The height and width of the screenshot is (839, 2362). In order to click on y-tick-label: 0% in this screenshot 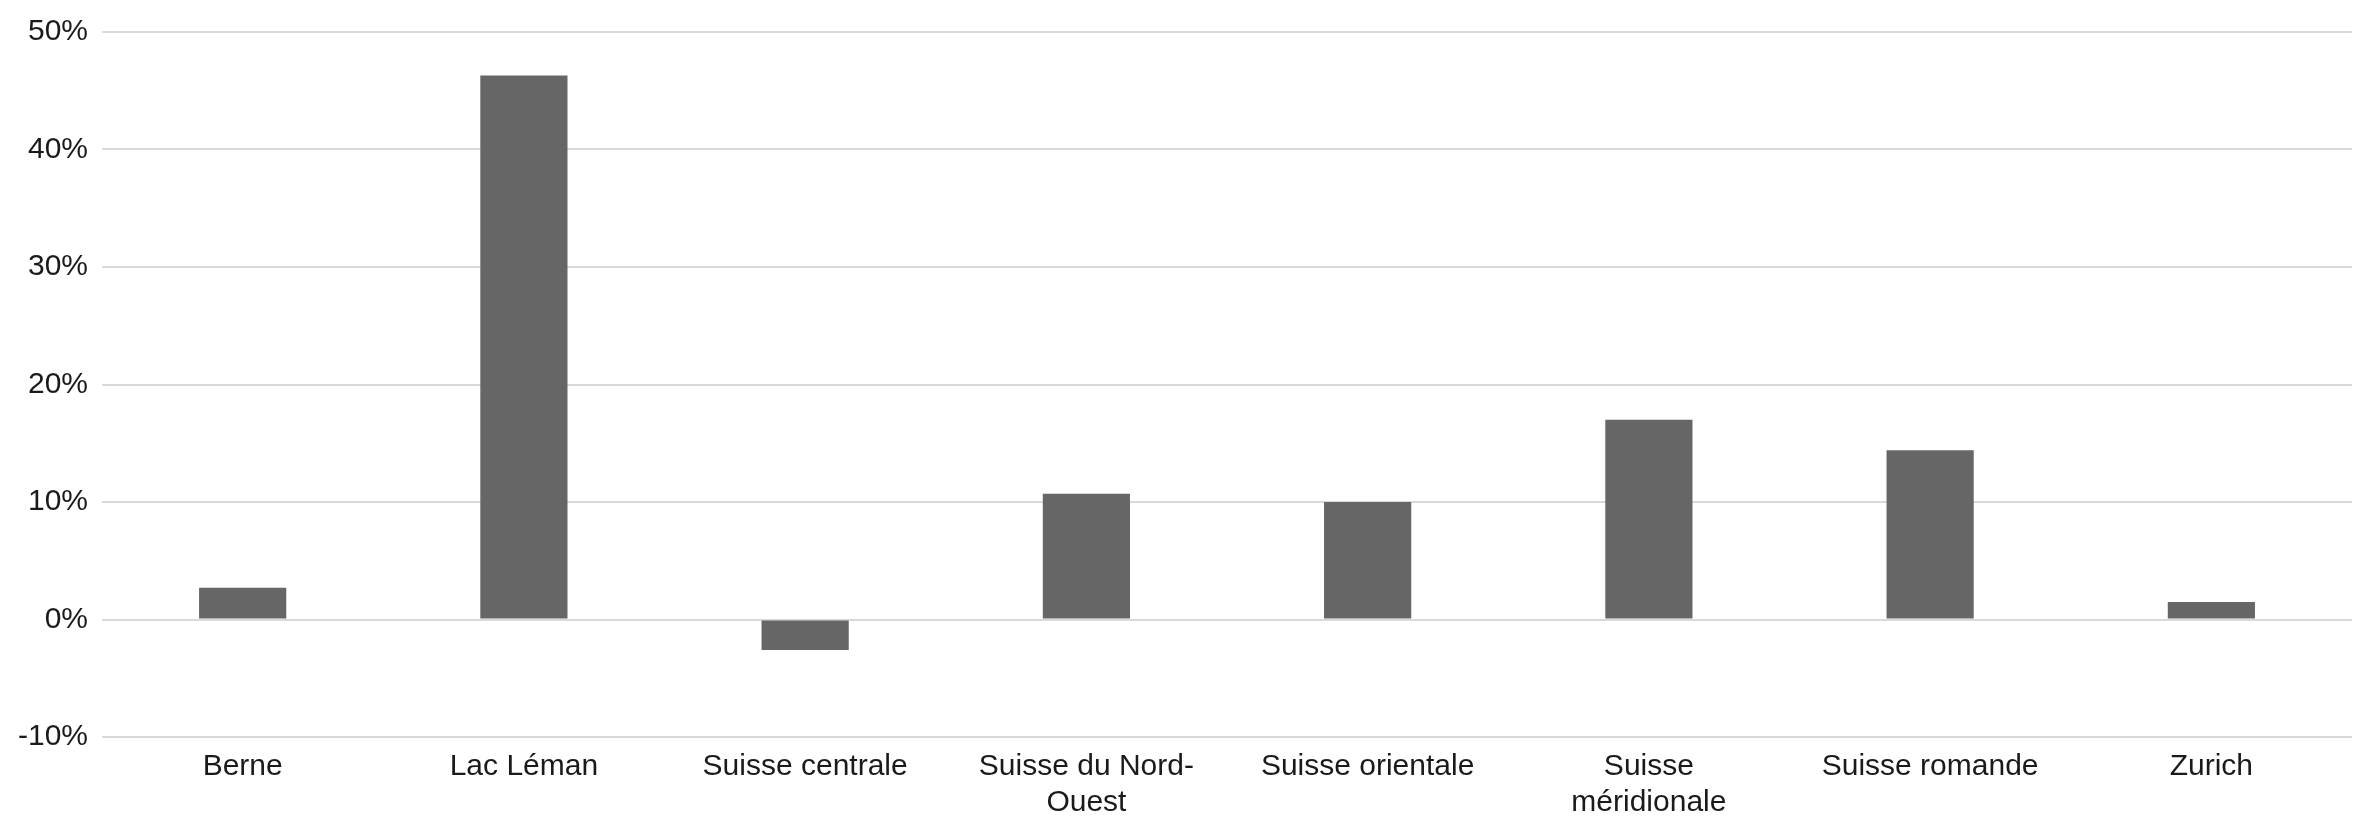, I will do `click(66, 617)`.